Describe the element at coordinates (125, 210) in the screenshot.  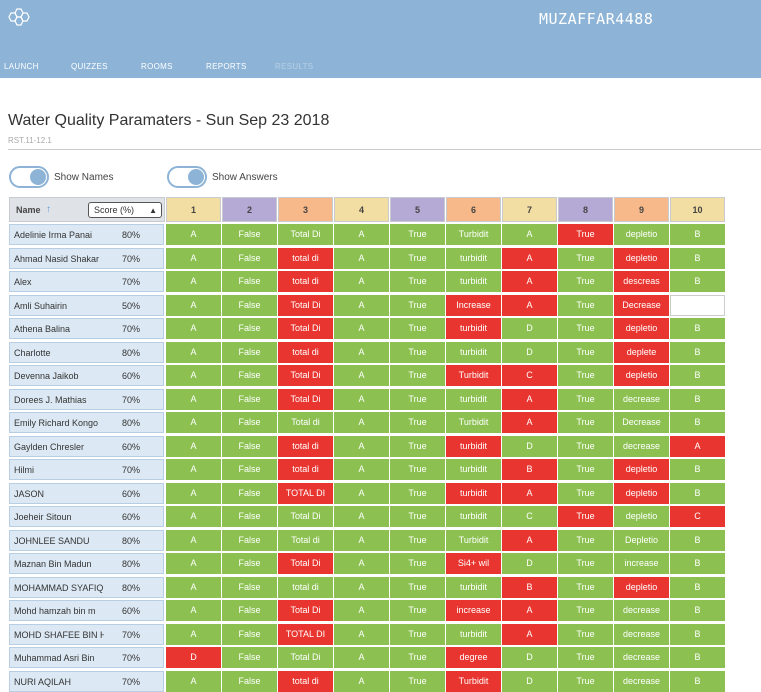
I see `score-sort-select: Score (%) ▲︎` at that location.